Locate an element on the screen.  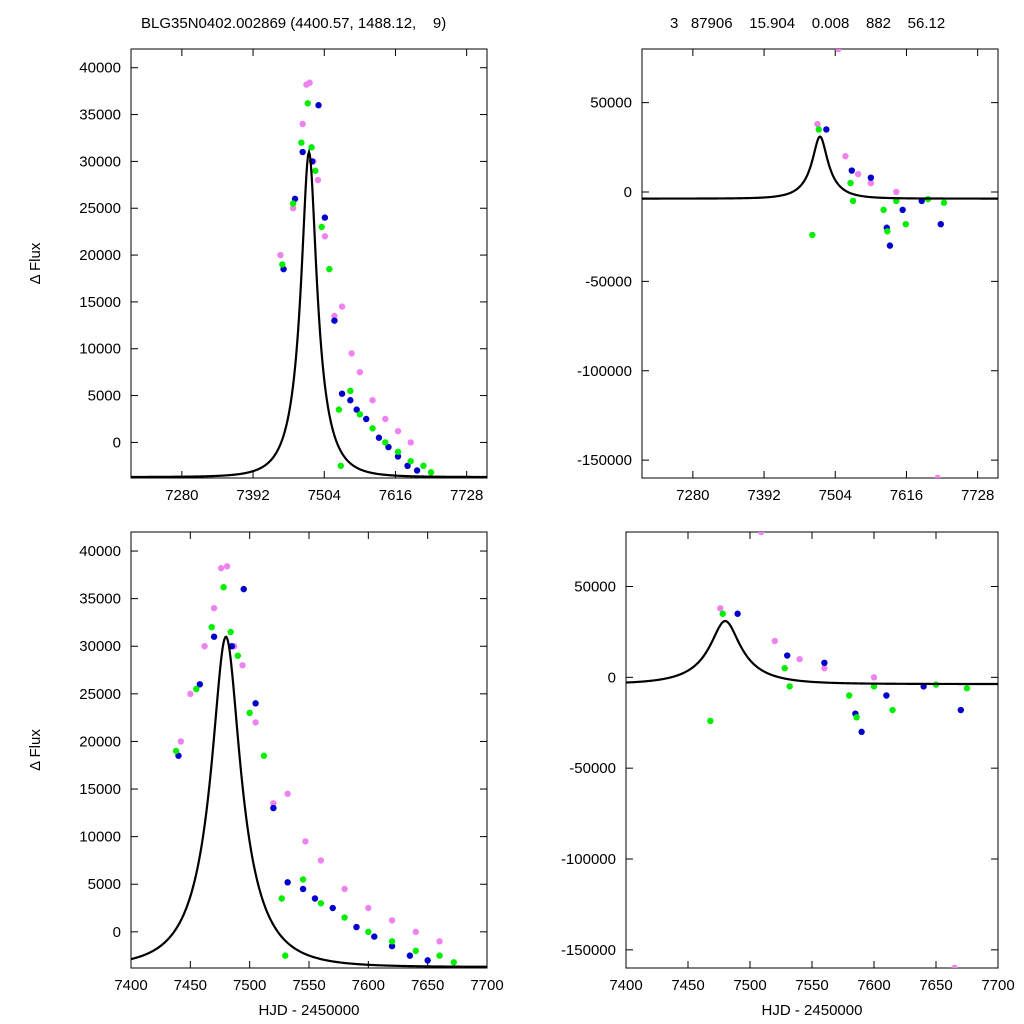
x-tick-label: 7600 is located at coordinates (368, 985).